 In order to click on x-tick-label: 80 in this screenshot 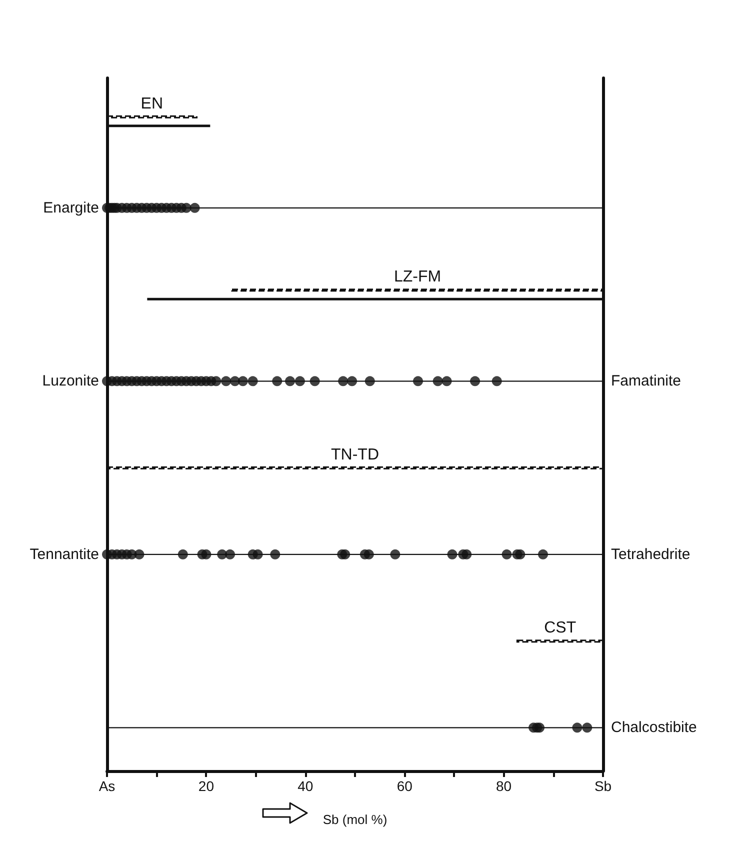, I will do `click(504, 786)`.